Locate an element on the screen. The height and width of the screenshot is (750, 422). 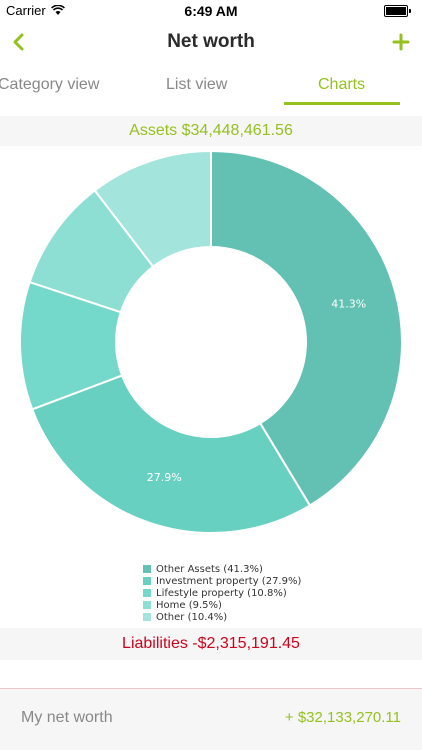
legend-item-3: Home (9.5%) is located at coordinates (222, 605).